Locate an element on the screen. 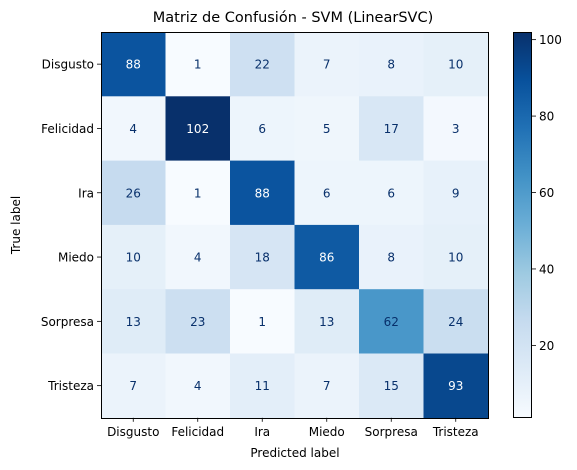  cell-value-label: 22 is located at coordinates (262, 65).